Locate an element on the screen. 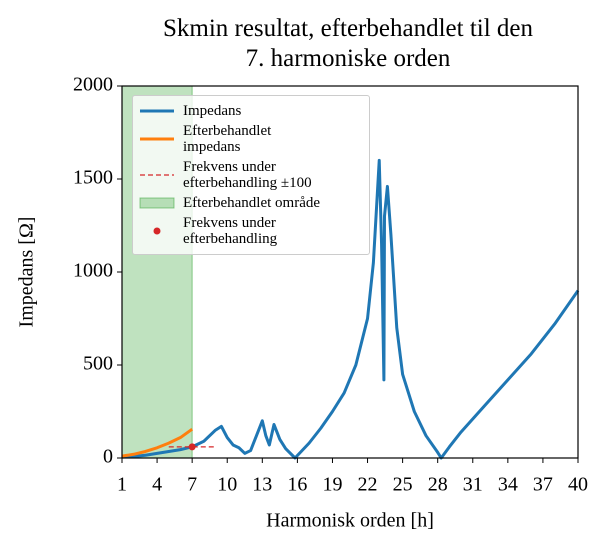  legend-label: Impedans is located at coordinates (212, 111).